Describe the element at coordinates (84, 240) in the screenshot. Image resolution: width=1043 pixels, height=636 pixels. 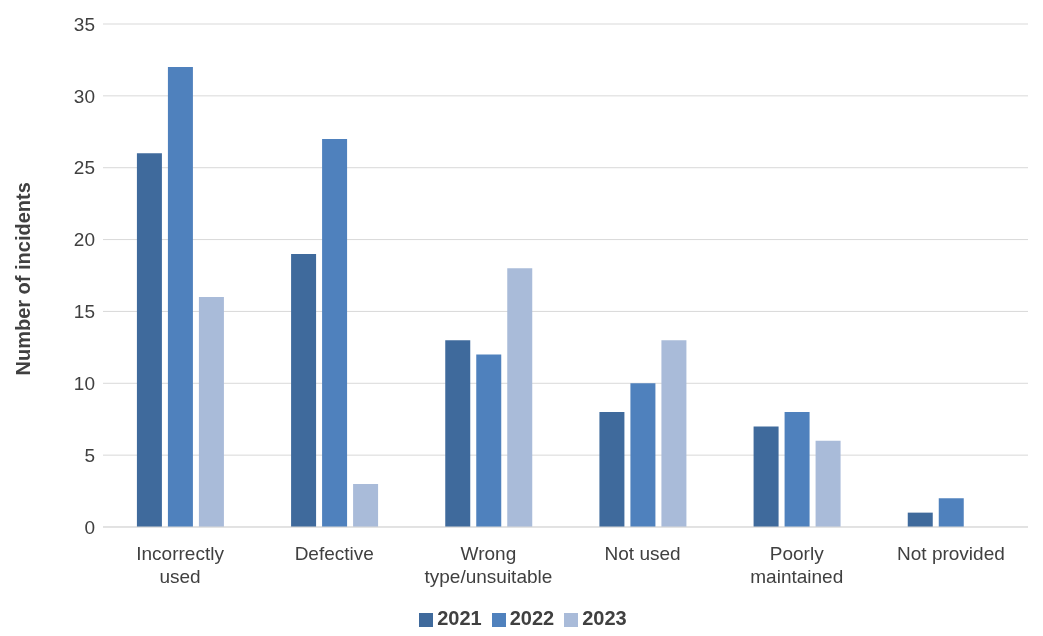
I see `y-tick-label: 20` at that location.